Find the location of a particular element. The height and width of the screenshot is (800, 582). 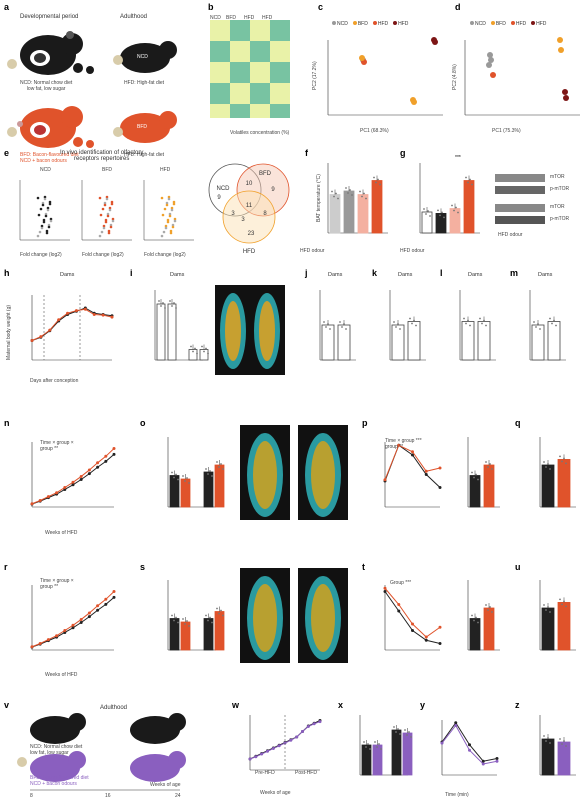

fasting-glucose-male-chart is located at coordinates (557, 472).